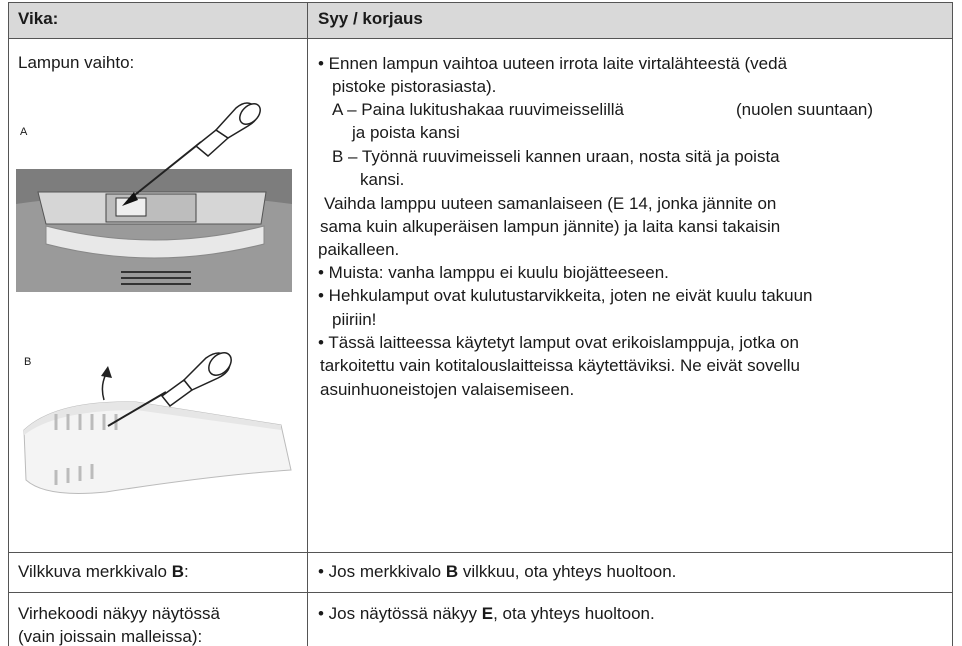 The width and height of the screenshot is (962, 646). Describe the element at coordinates (354, 319) in the screenshot. I see `remedy-line: piiriin!` at that location.